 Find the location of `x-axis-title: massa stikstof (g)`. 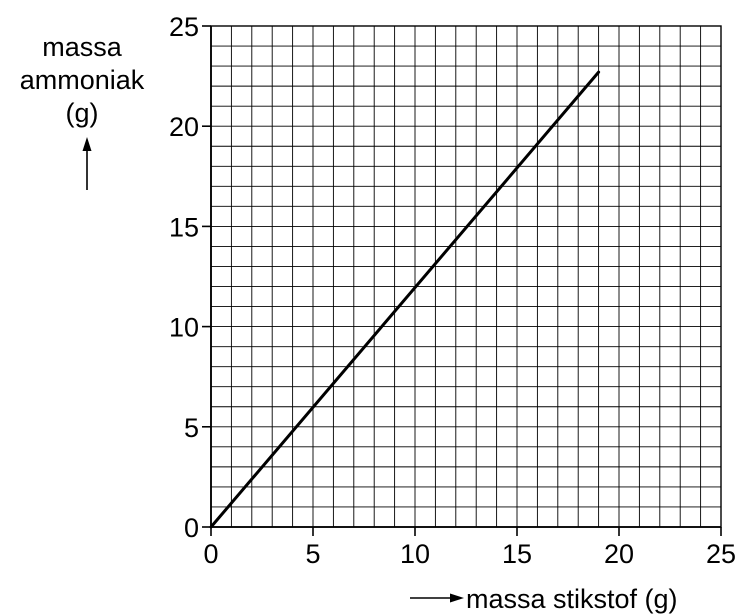

x-axis-title: massa stikstof (g) is located at coordinates (544, 599).